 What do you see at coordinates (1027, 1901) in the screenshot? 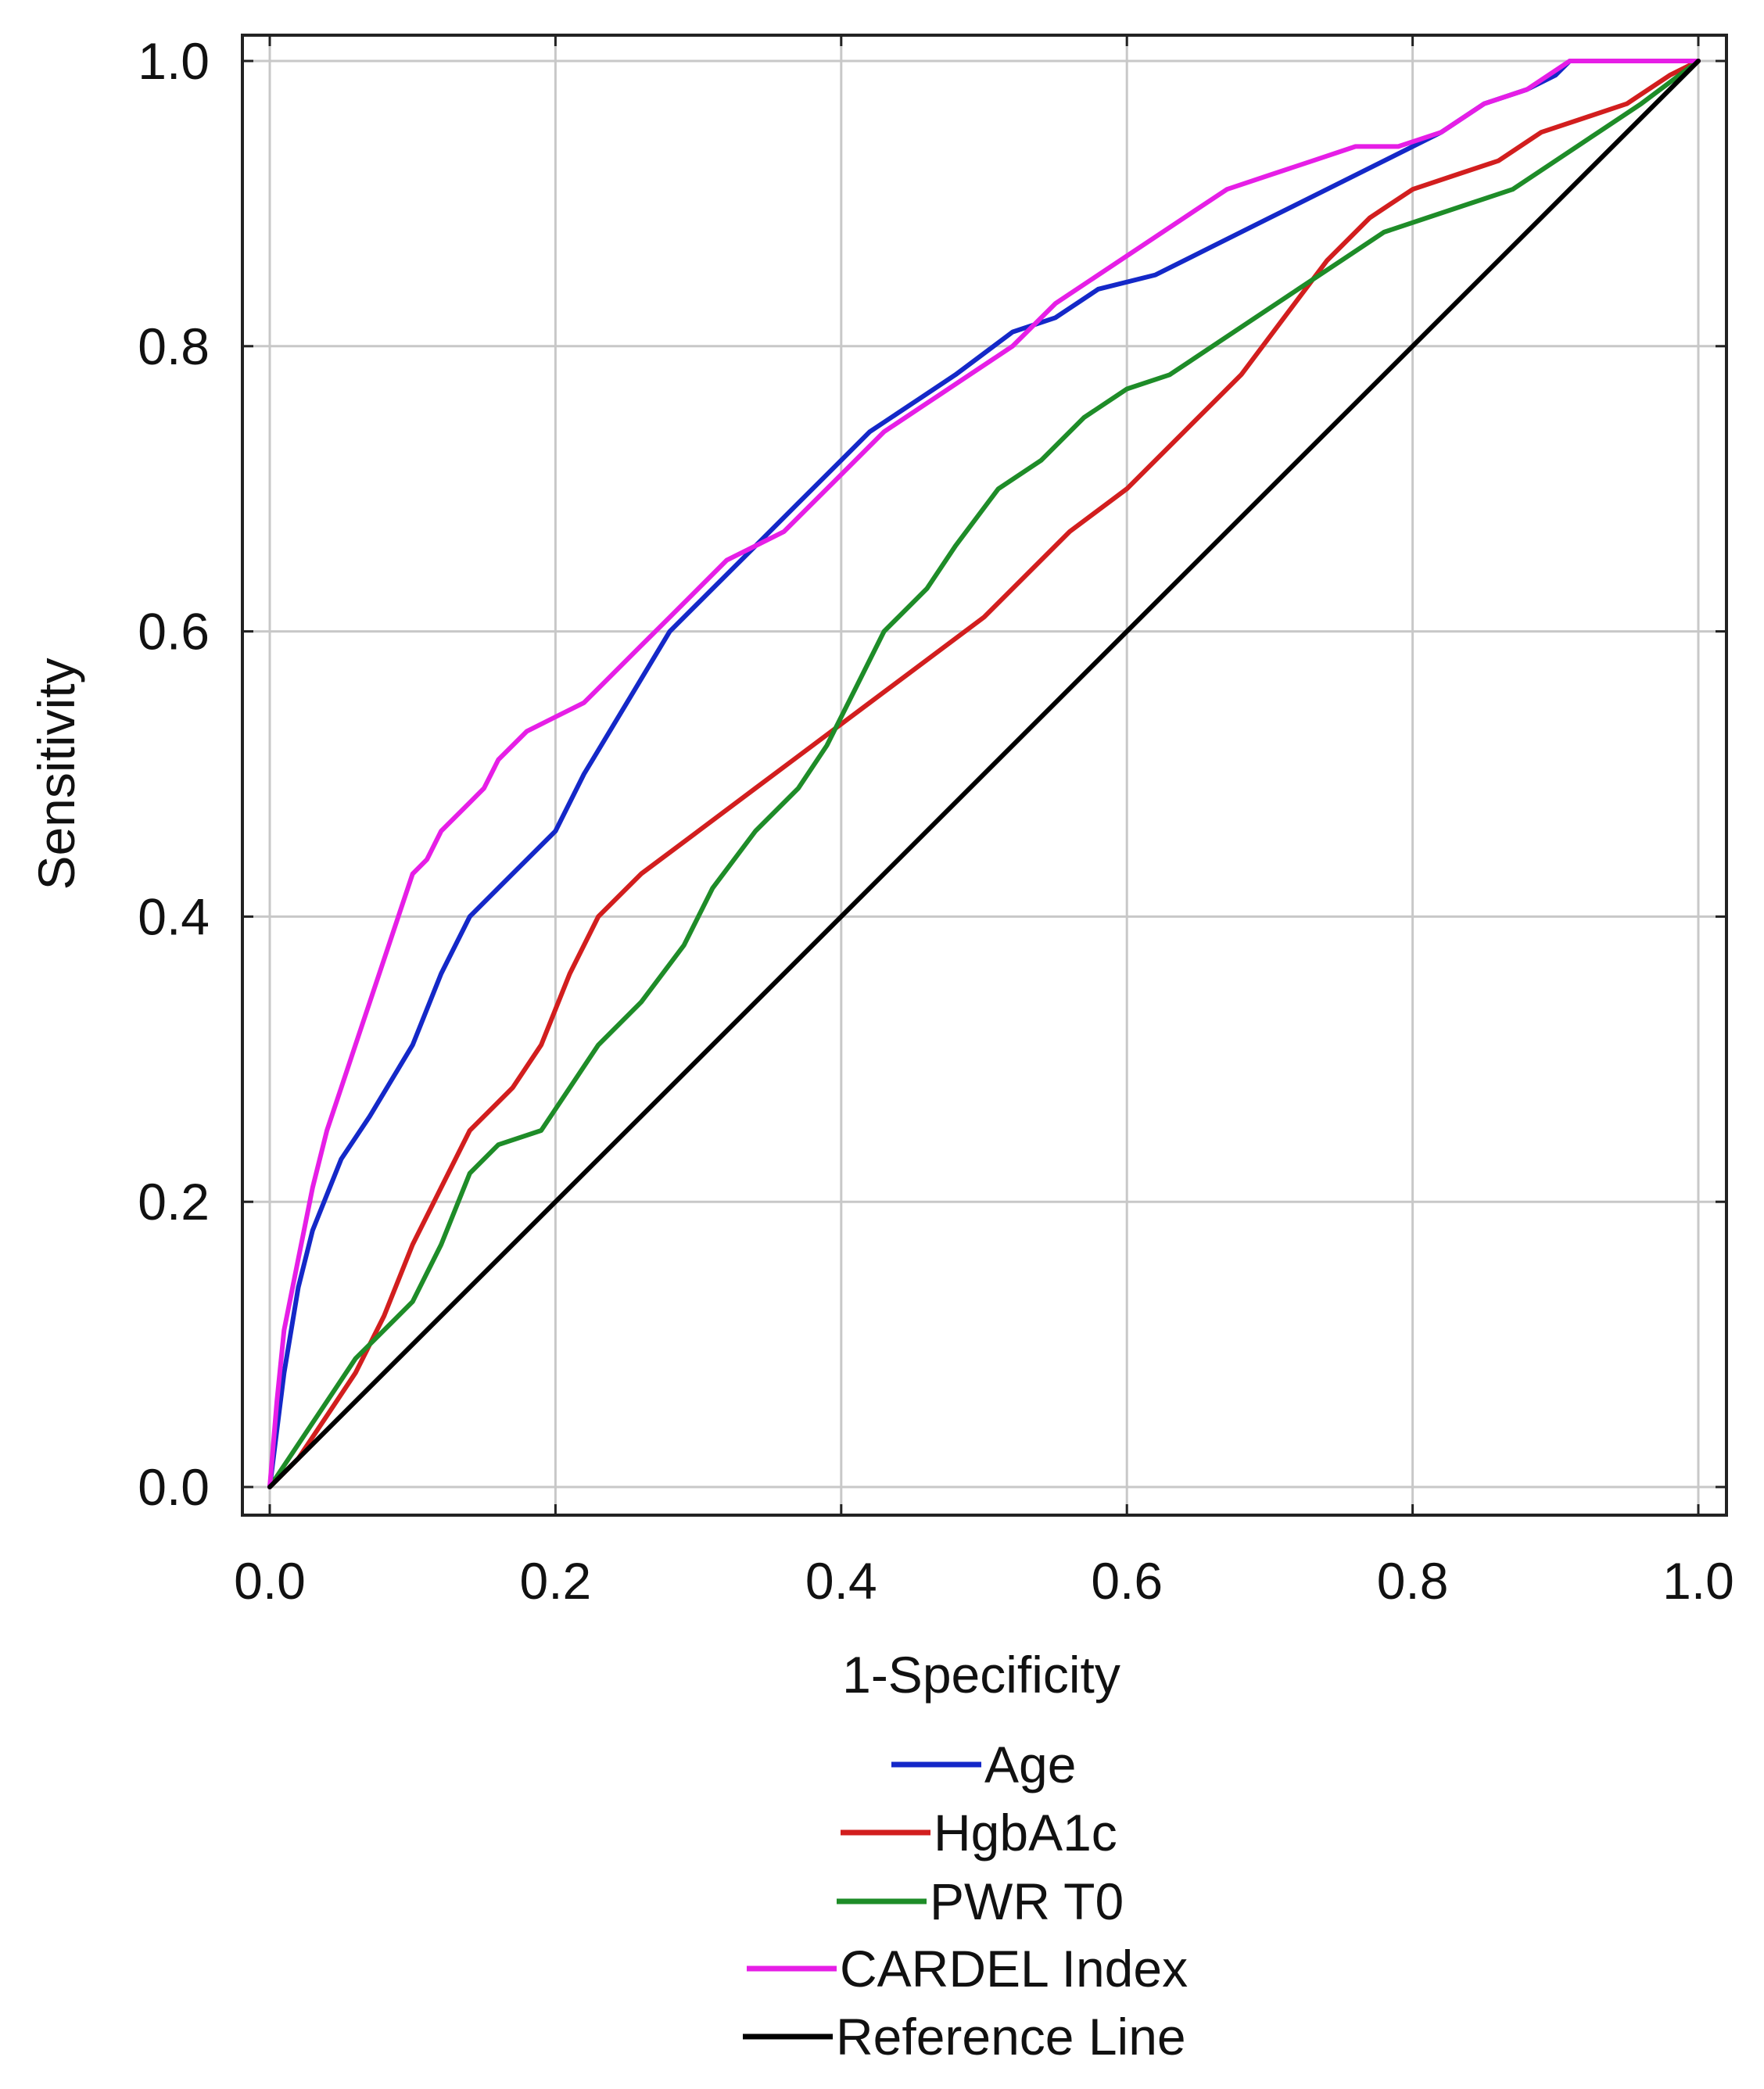
I see `legend-label-pwr-t0: PWR T0` at bounding box center [1027, 1901].